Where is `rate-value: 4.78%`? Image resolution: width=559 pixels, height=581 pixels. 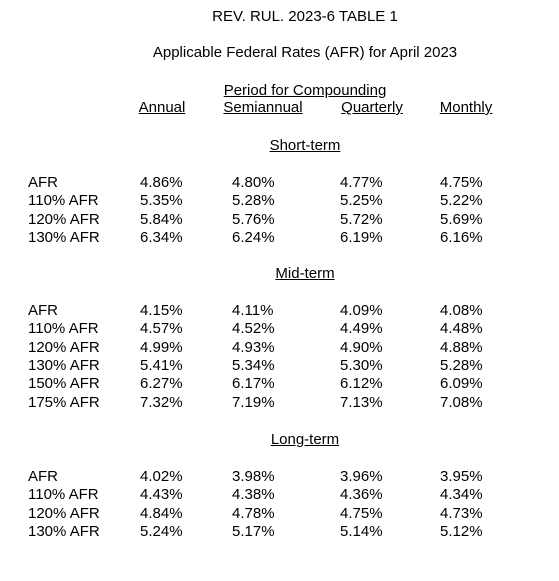
rate-value: 4.78% is located at coordinates (253, 513).